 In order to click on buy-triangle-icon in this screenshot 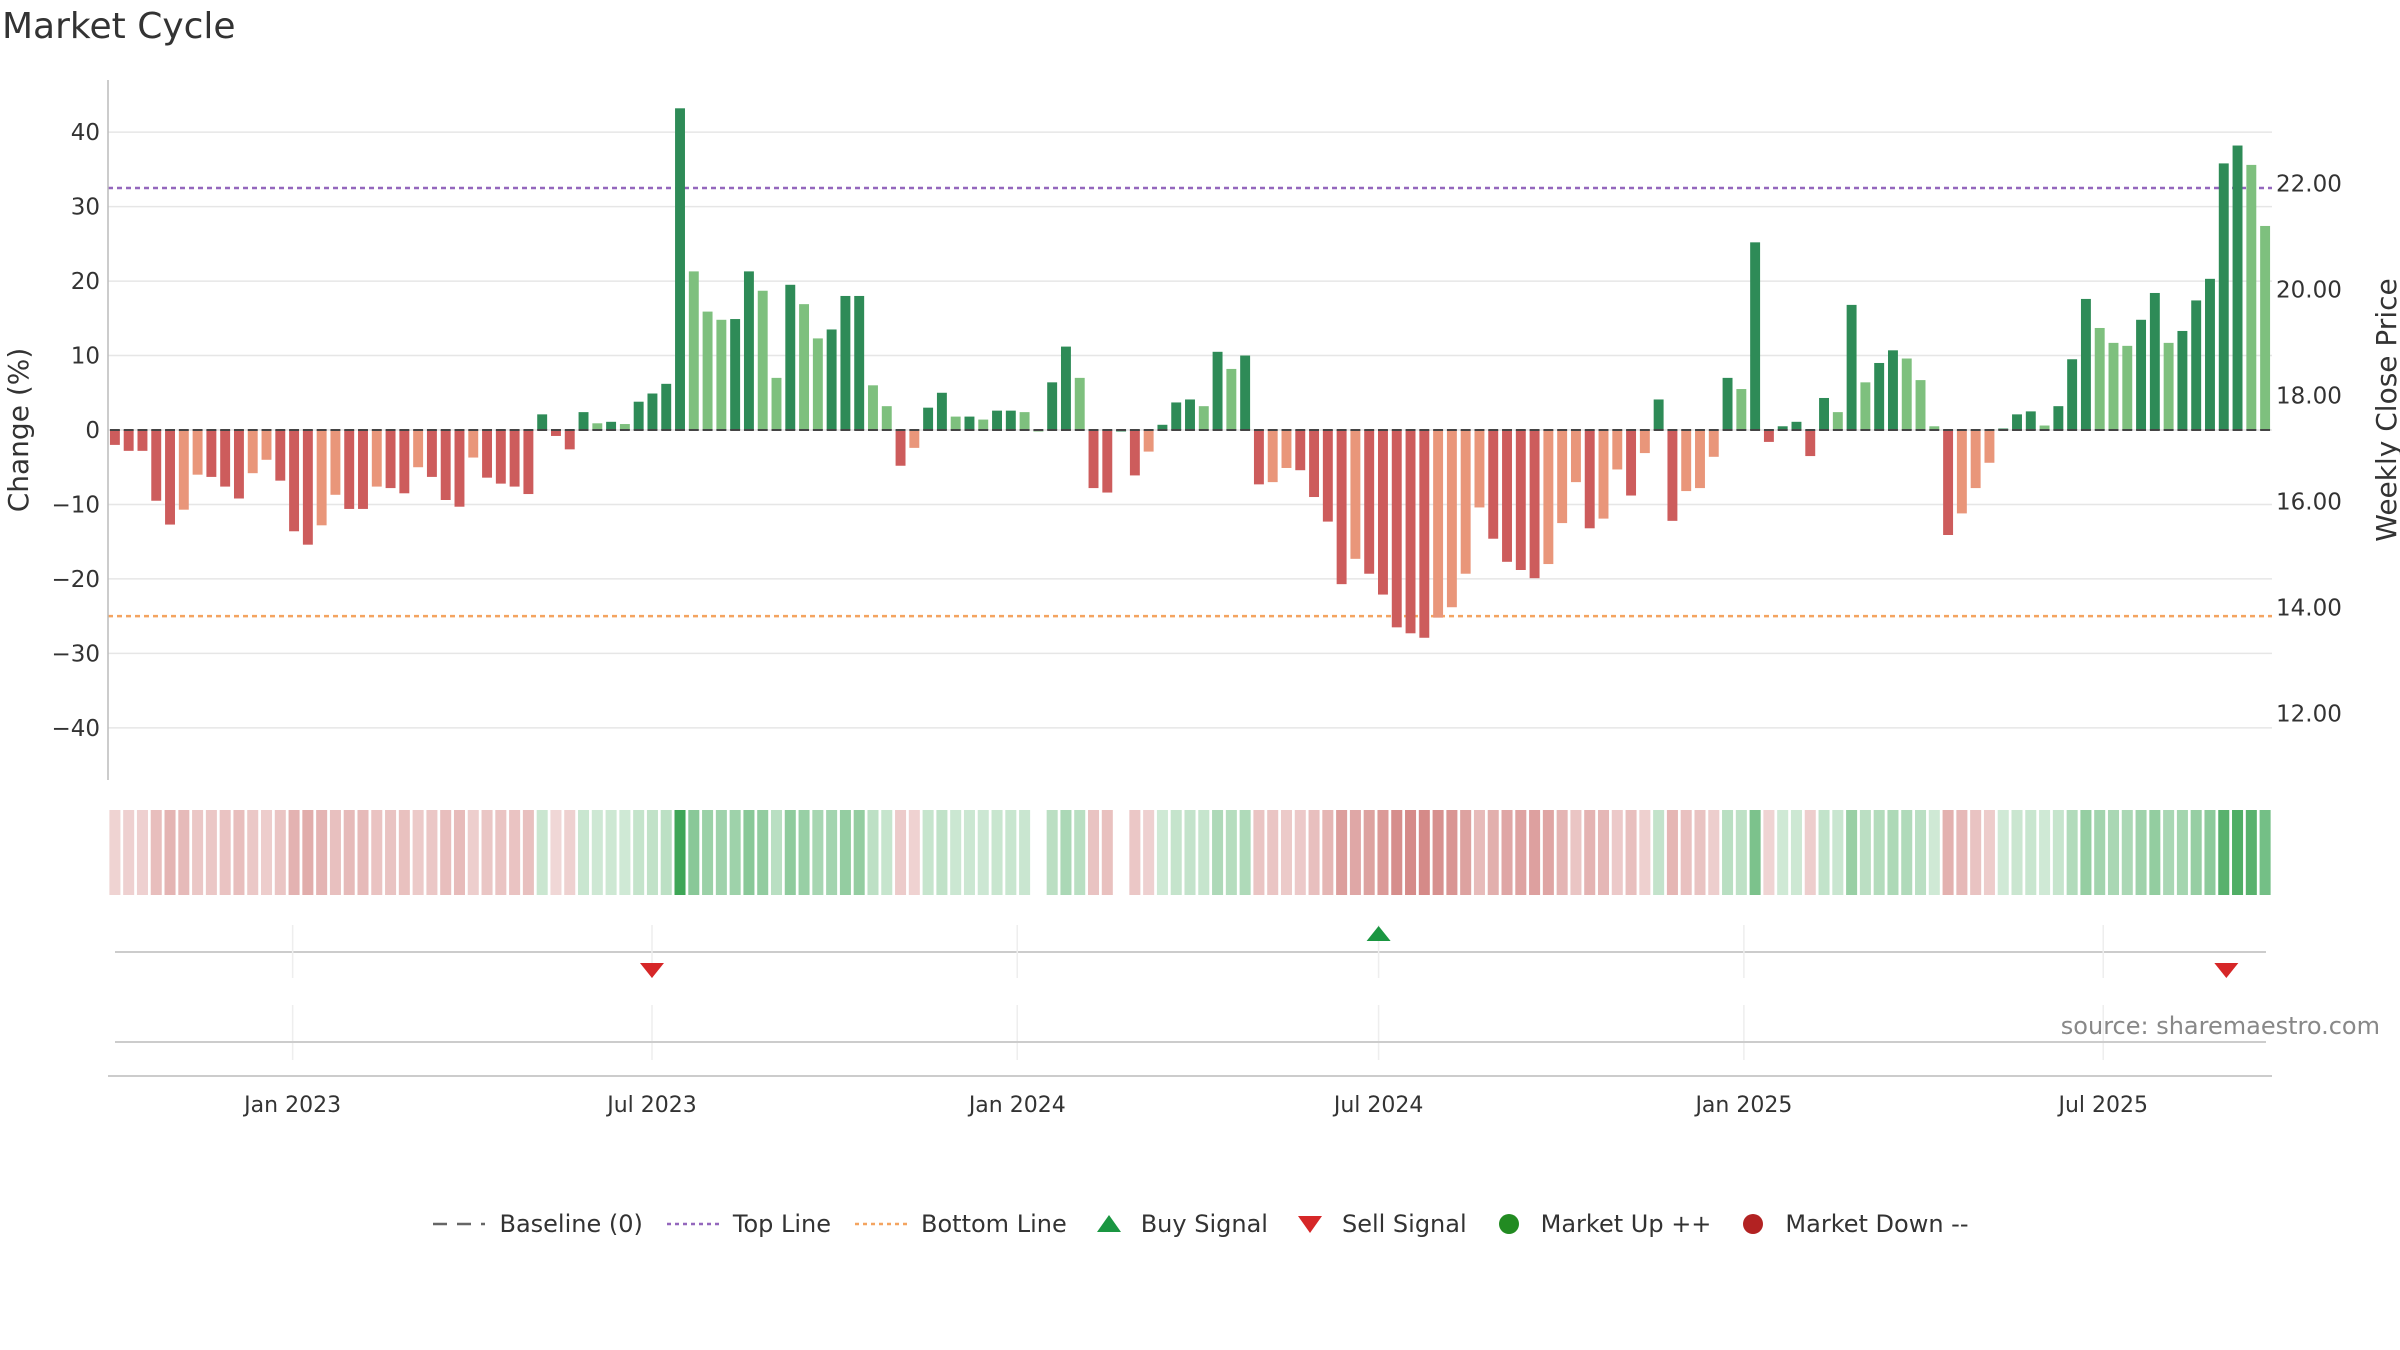, I will do `click(1108, 1223)`.